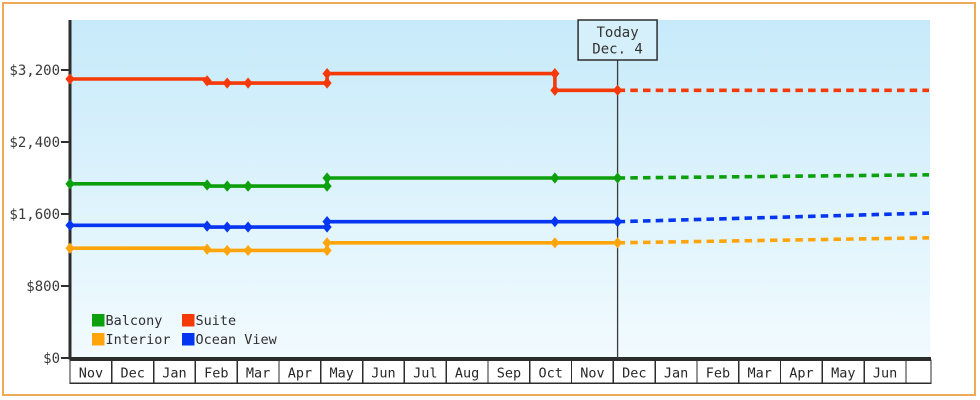 This screenshot has height=400, width=980. I want to click on legend-label: Suite, so click(216, 321).